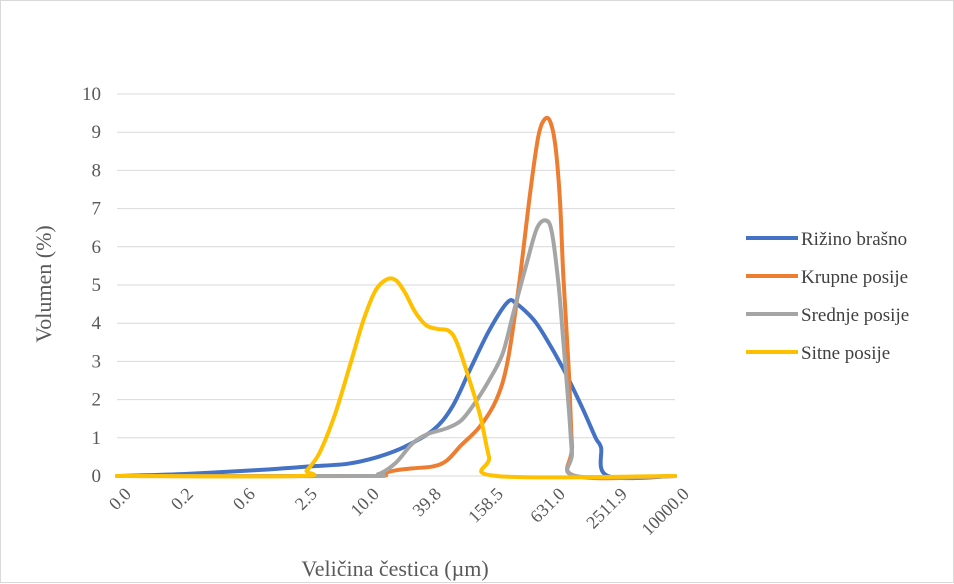 The height and width of the screenshot is (584, 954). I want to click on y-tick-label: 1, so click(97, 438).